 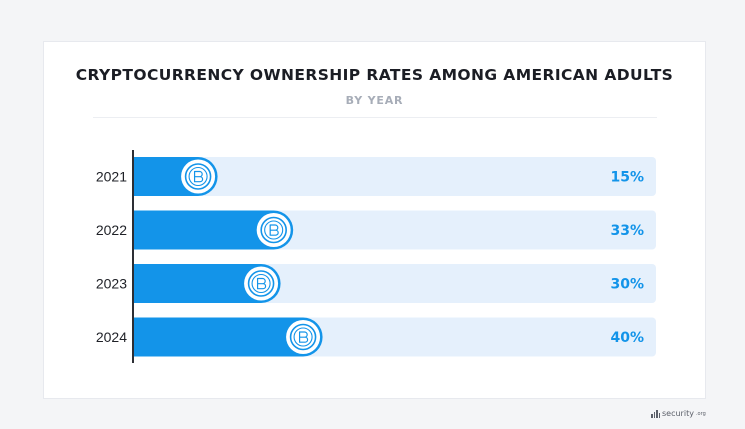 What do you see at coordinates (627, 285) in the screenshot?
I see `value-label: 30%` at bounding box center [627, 285].